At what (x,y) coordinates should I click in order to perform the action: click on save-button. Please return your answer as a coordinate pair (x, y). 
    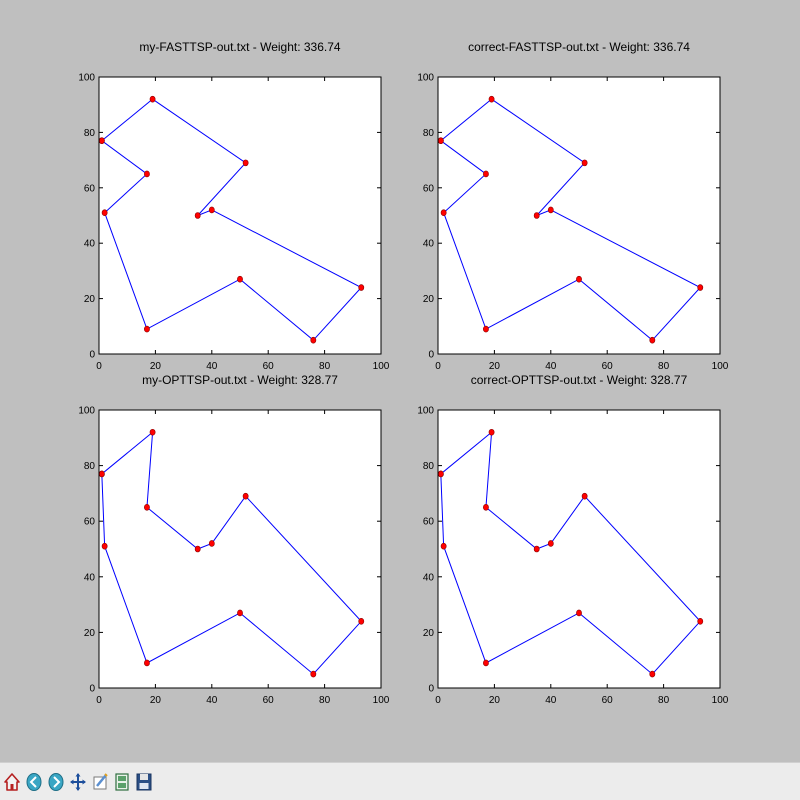
    Looking at the image, I should click on (144, 782).